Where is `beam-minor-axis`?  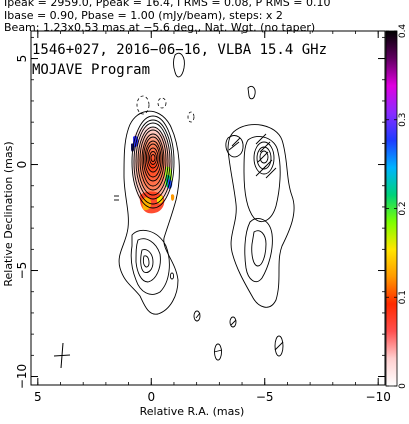 beam-minor-axis is located at coordinates (62, 355).